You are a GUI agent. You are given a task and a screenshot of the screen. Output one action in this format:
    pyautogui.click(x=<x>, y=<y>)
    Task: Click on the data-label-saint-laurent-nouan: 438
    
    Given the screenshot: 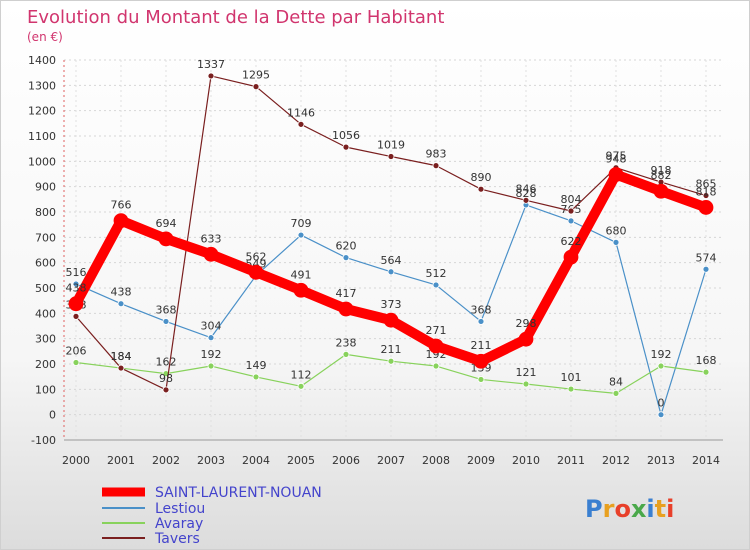 What is the action you would take?
    pyautogui.click(x=76, y=288)
    